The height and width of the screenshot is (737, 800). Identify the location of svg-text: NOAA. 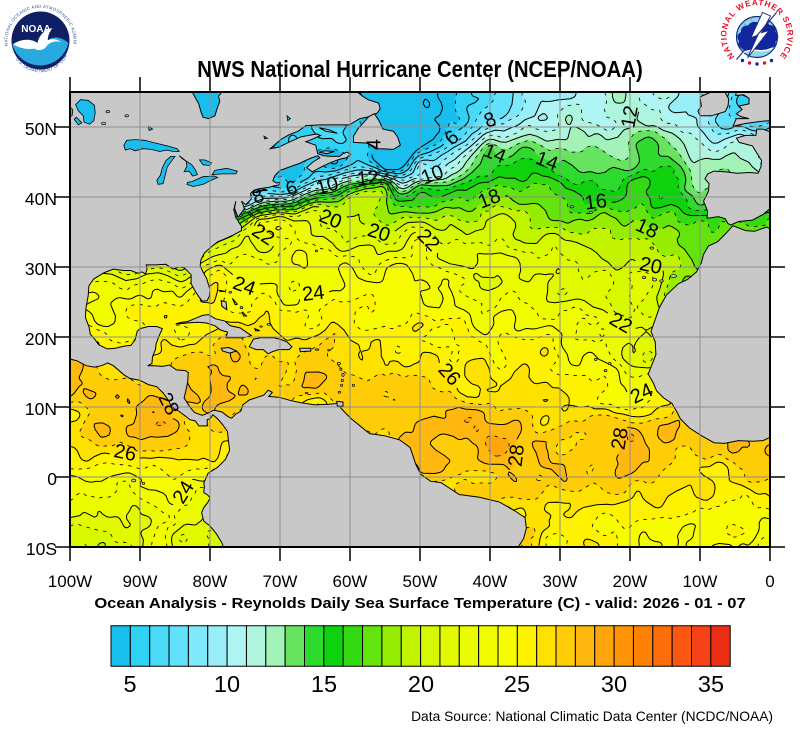
(35, 29).